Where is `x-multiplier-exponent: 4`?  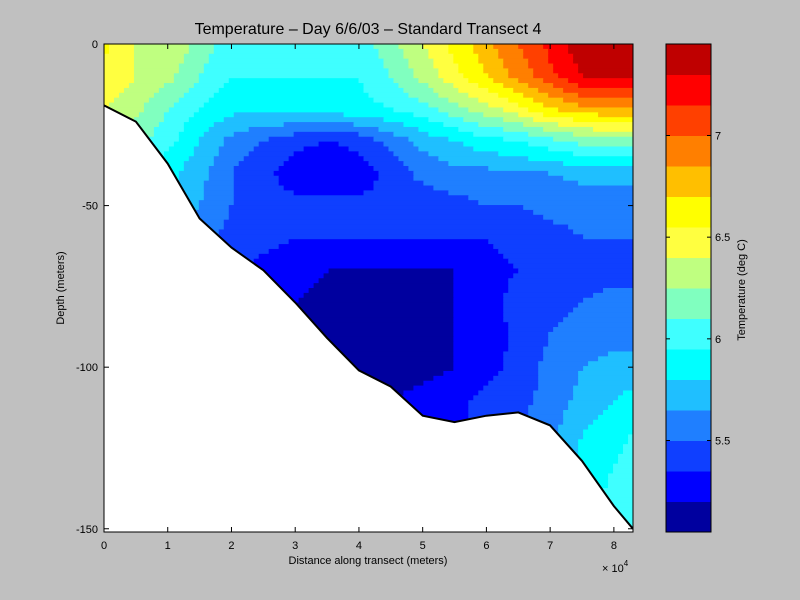
x-multiplier-exponent: 4 is located at coordinates (626, 563).